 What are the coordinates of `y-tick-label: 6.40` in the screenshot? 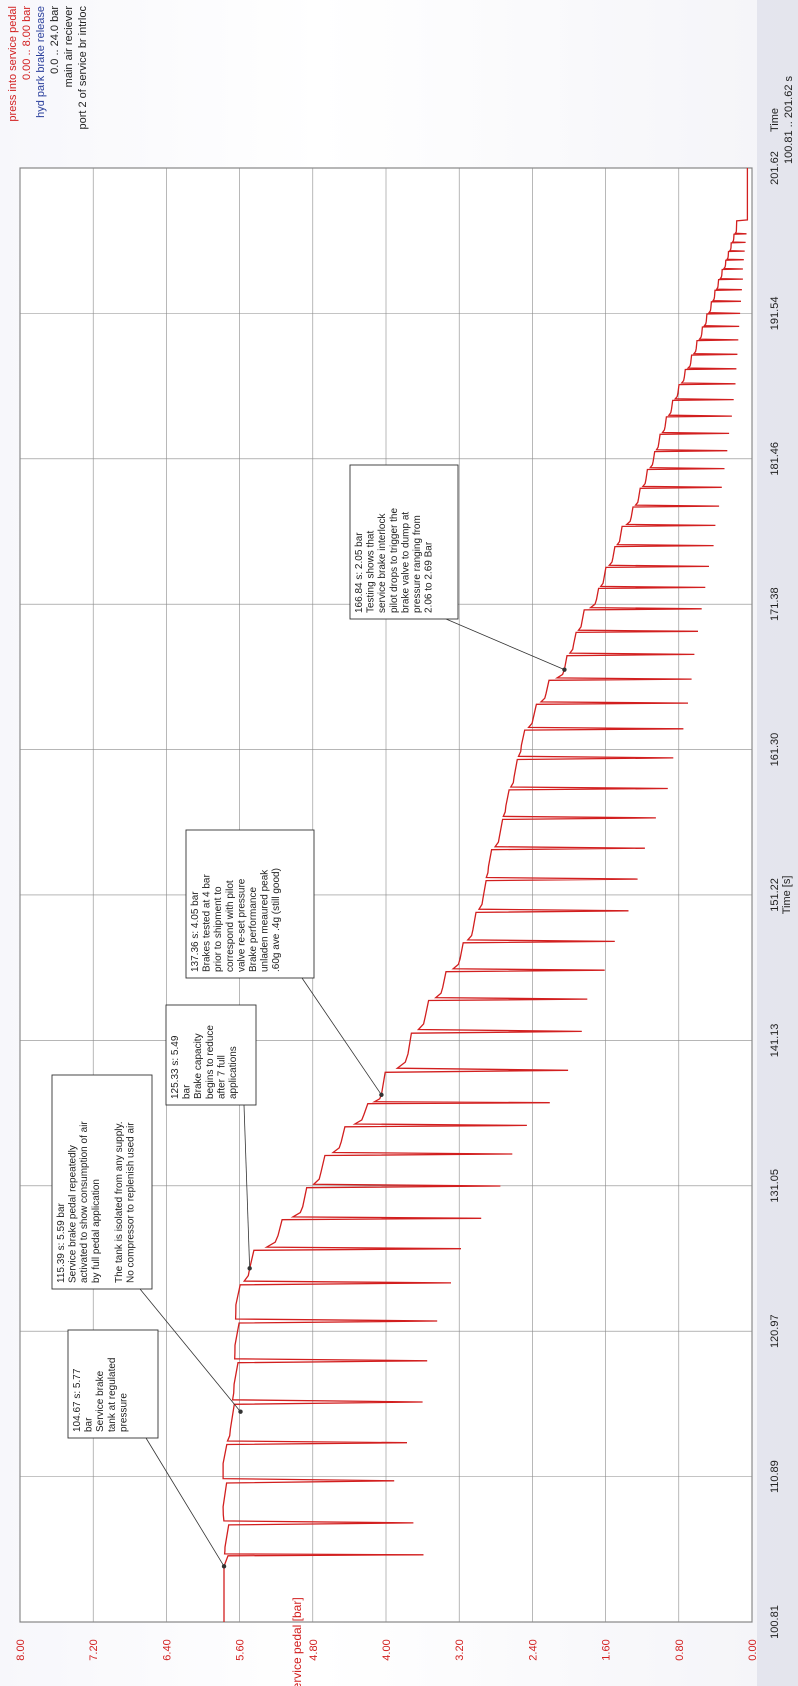 It's located at (167, 1649).